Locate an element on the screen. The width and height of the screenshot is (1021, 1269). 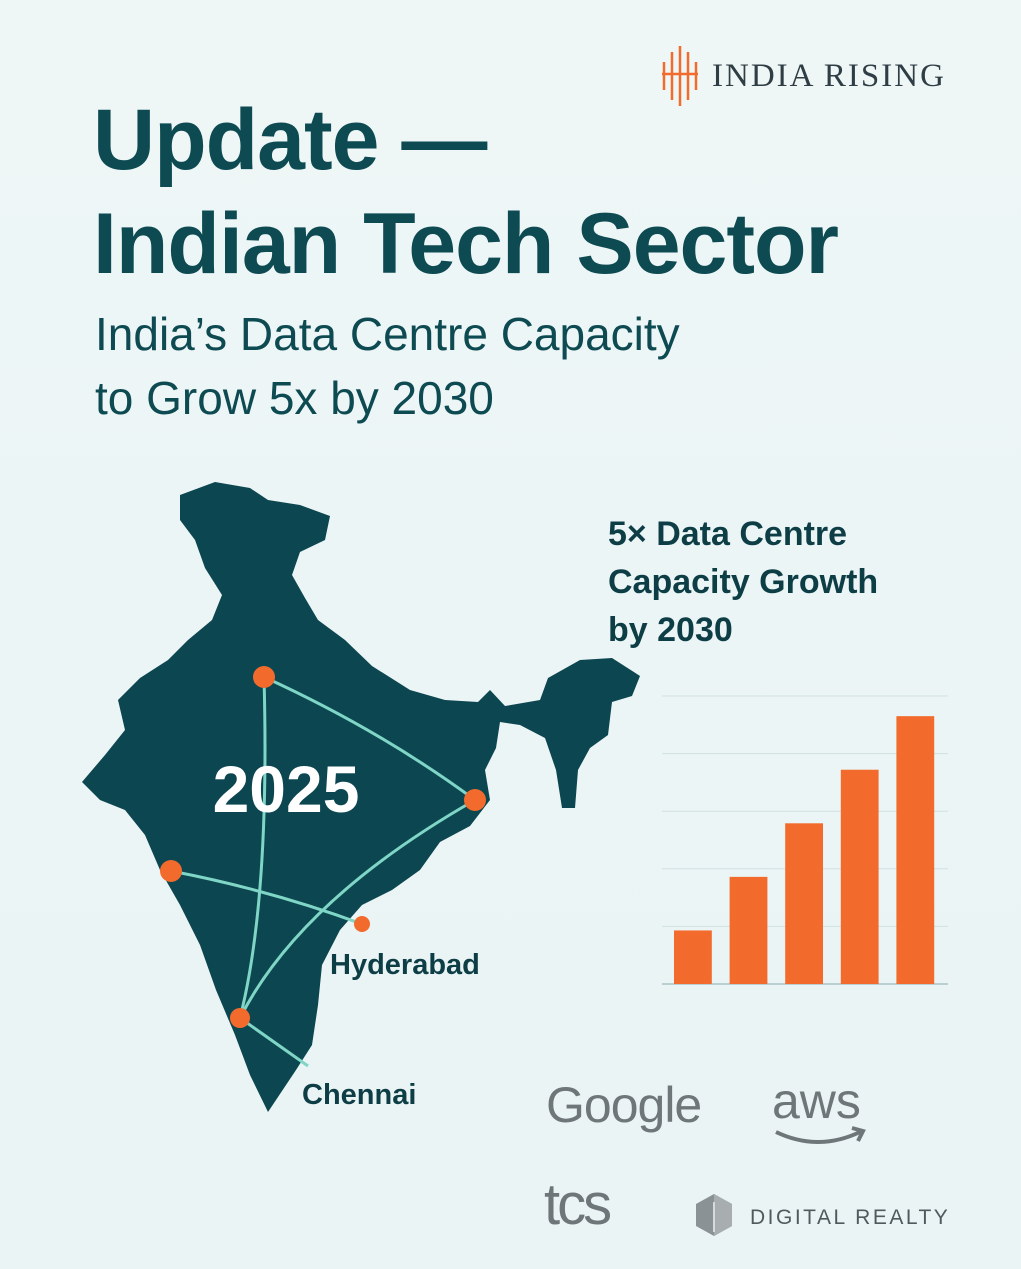
page-title-line-1: Update — is located at coordinates (290, 140).